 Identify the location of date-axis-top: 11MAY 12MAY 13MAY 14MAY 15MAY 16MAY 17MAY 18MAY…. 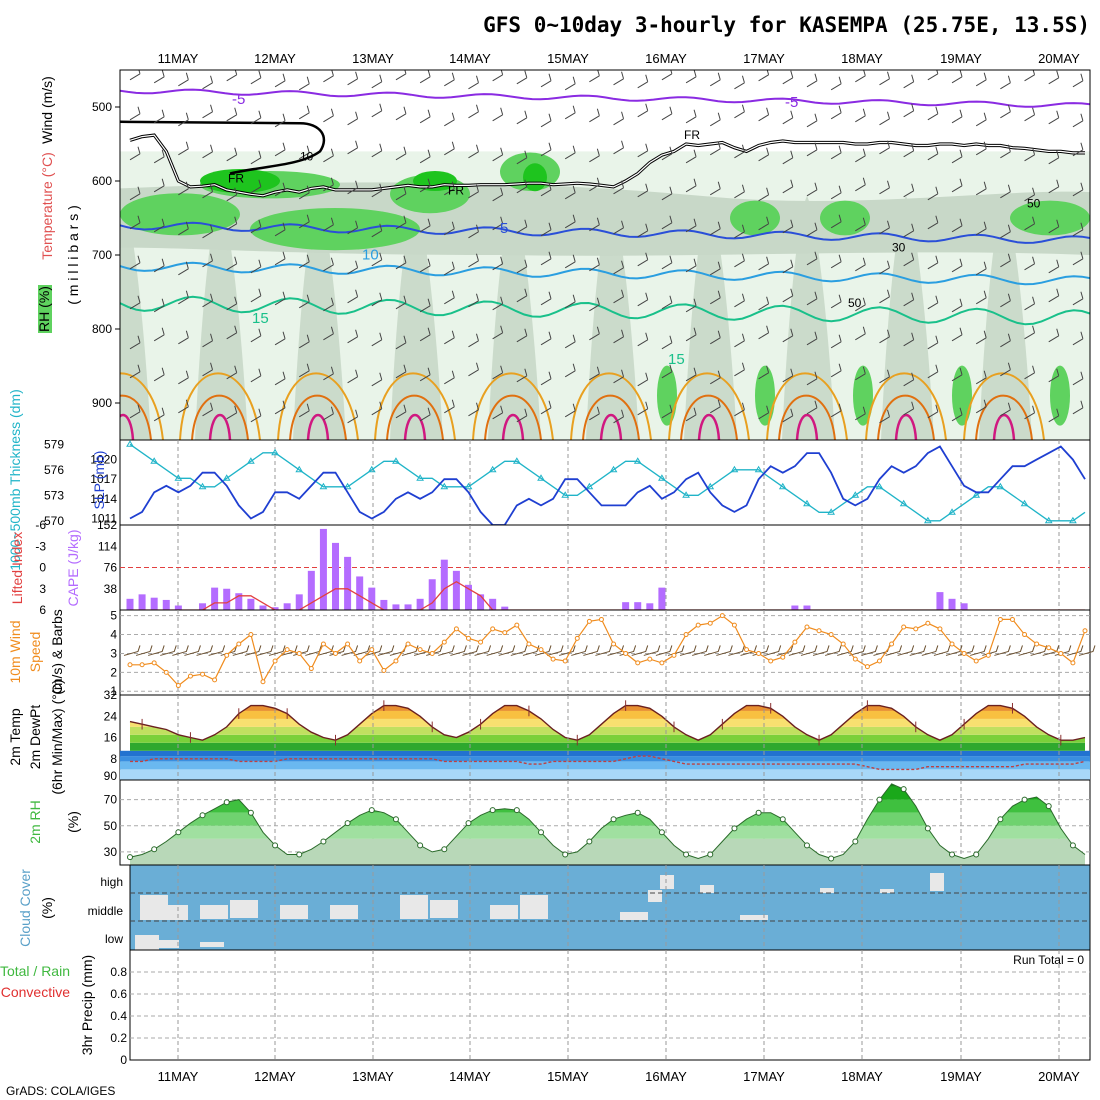
(619, 58).